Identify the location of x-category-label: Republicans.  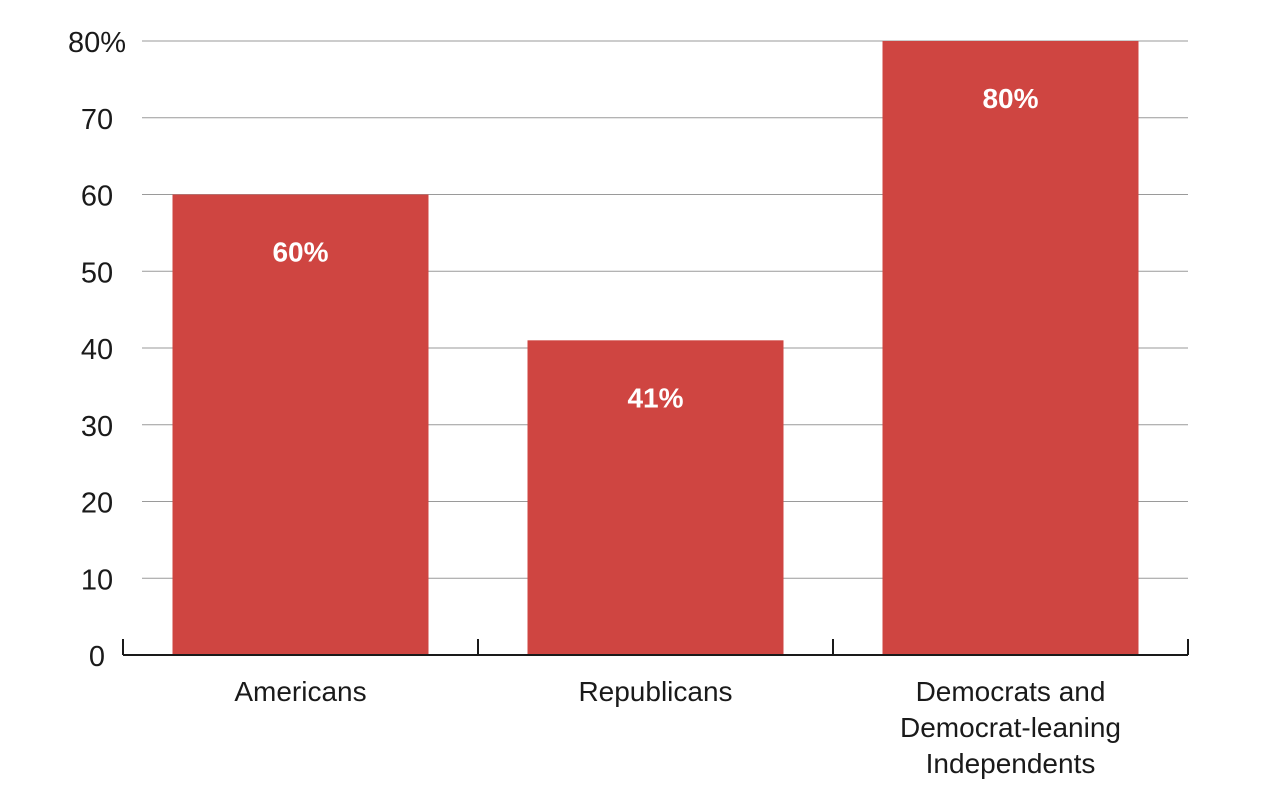
(655, 691).